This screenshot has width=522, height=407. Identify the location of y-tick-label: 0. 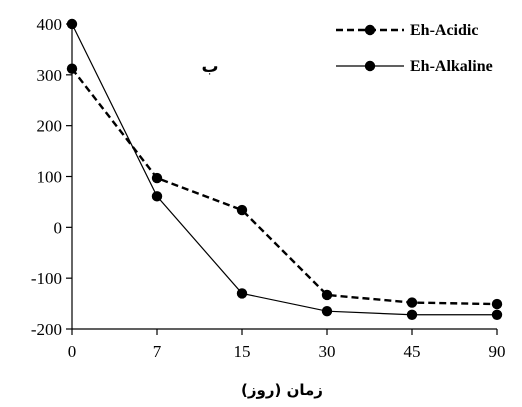
(58, 227).